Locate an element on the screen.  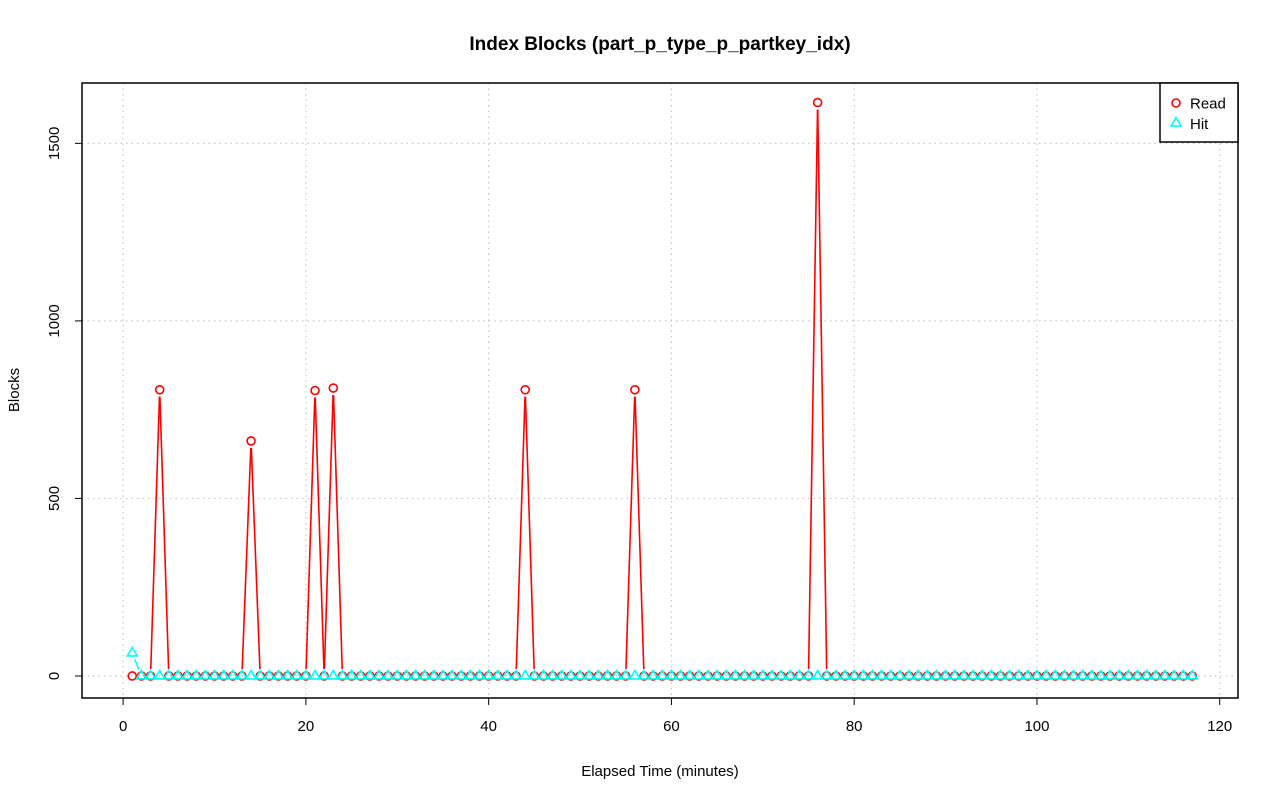
chart-title: Index Blocks (part_p_type_p_partkey_idx) is located at coordinates (659, 44).